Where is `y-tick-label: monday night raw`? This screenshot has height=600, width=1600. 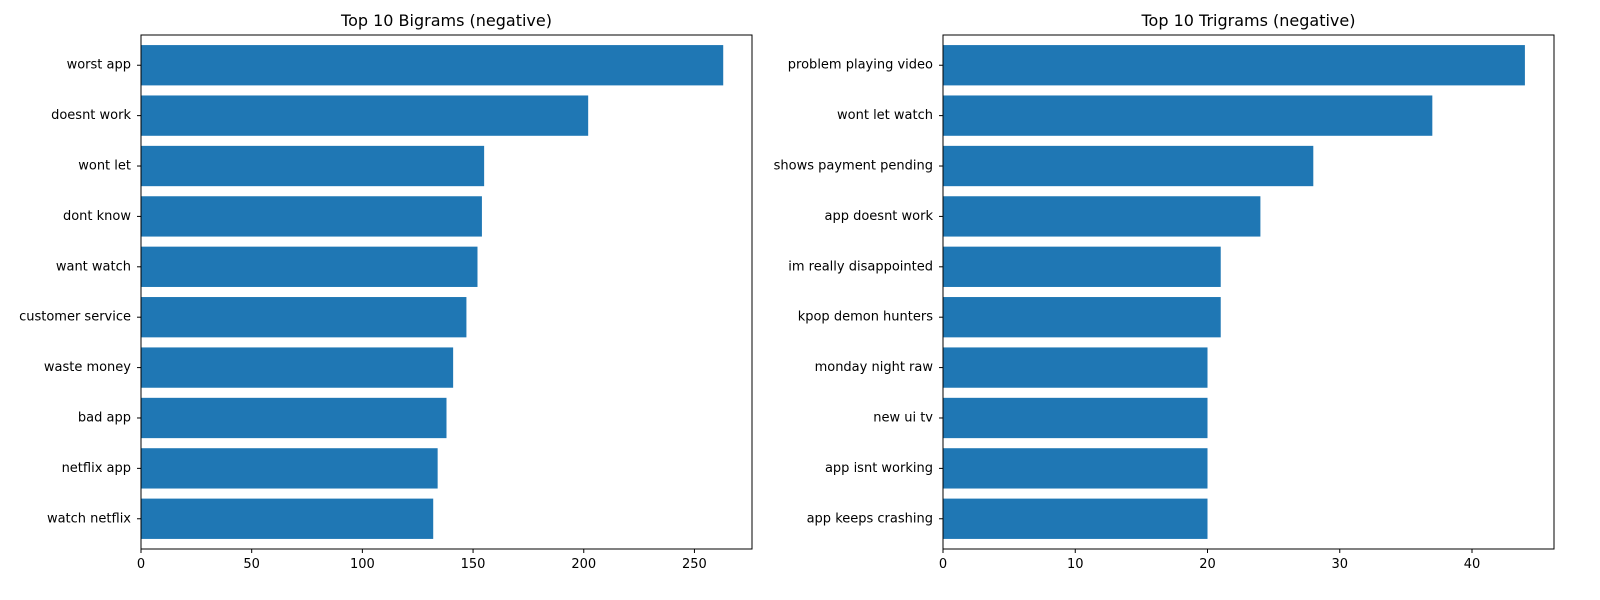
y-tick-label: monday night raw is located at coordinates (874, 367).